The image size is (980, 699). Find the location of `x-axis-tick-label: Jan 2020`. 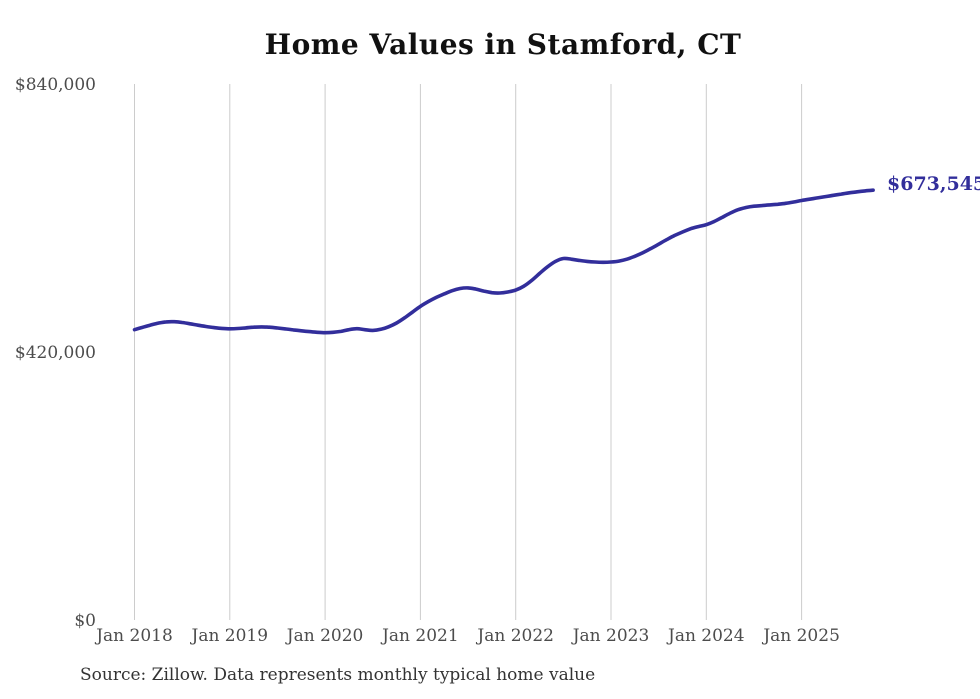

x-axis-tick-label: Jan 2020 is located at coordinates (324, 636).